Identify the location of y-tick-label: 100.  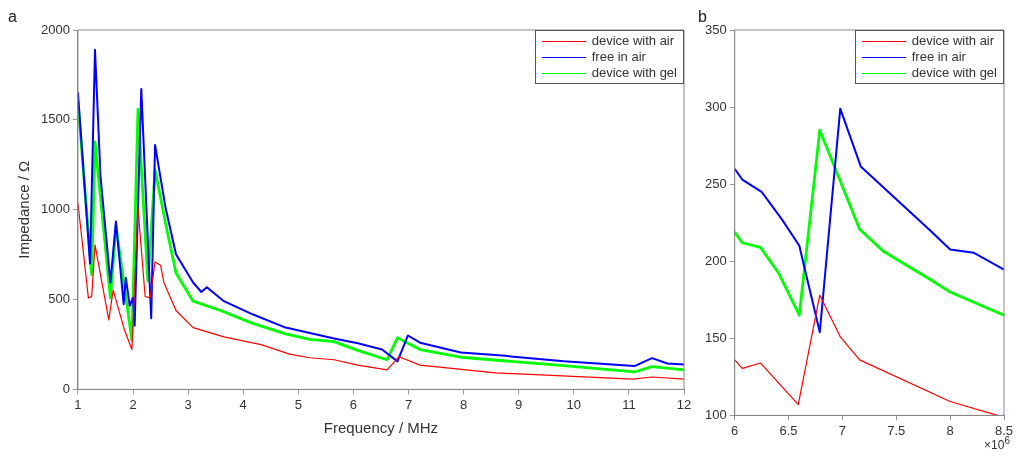
(715, 414).